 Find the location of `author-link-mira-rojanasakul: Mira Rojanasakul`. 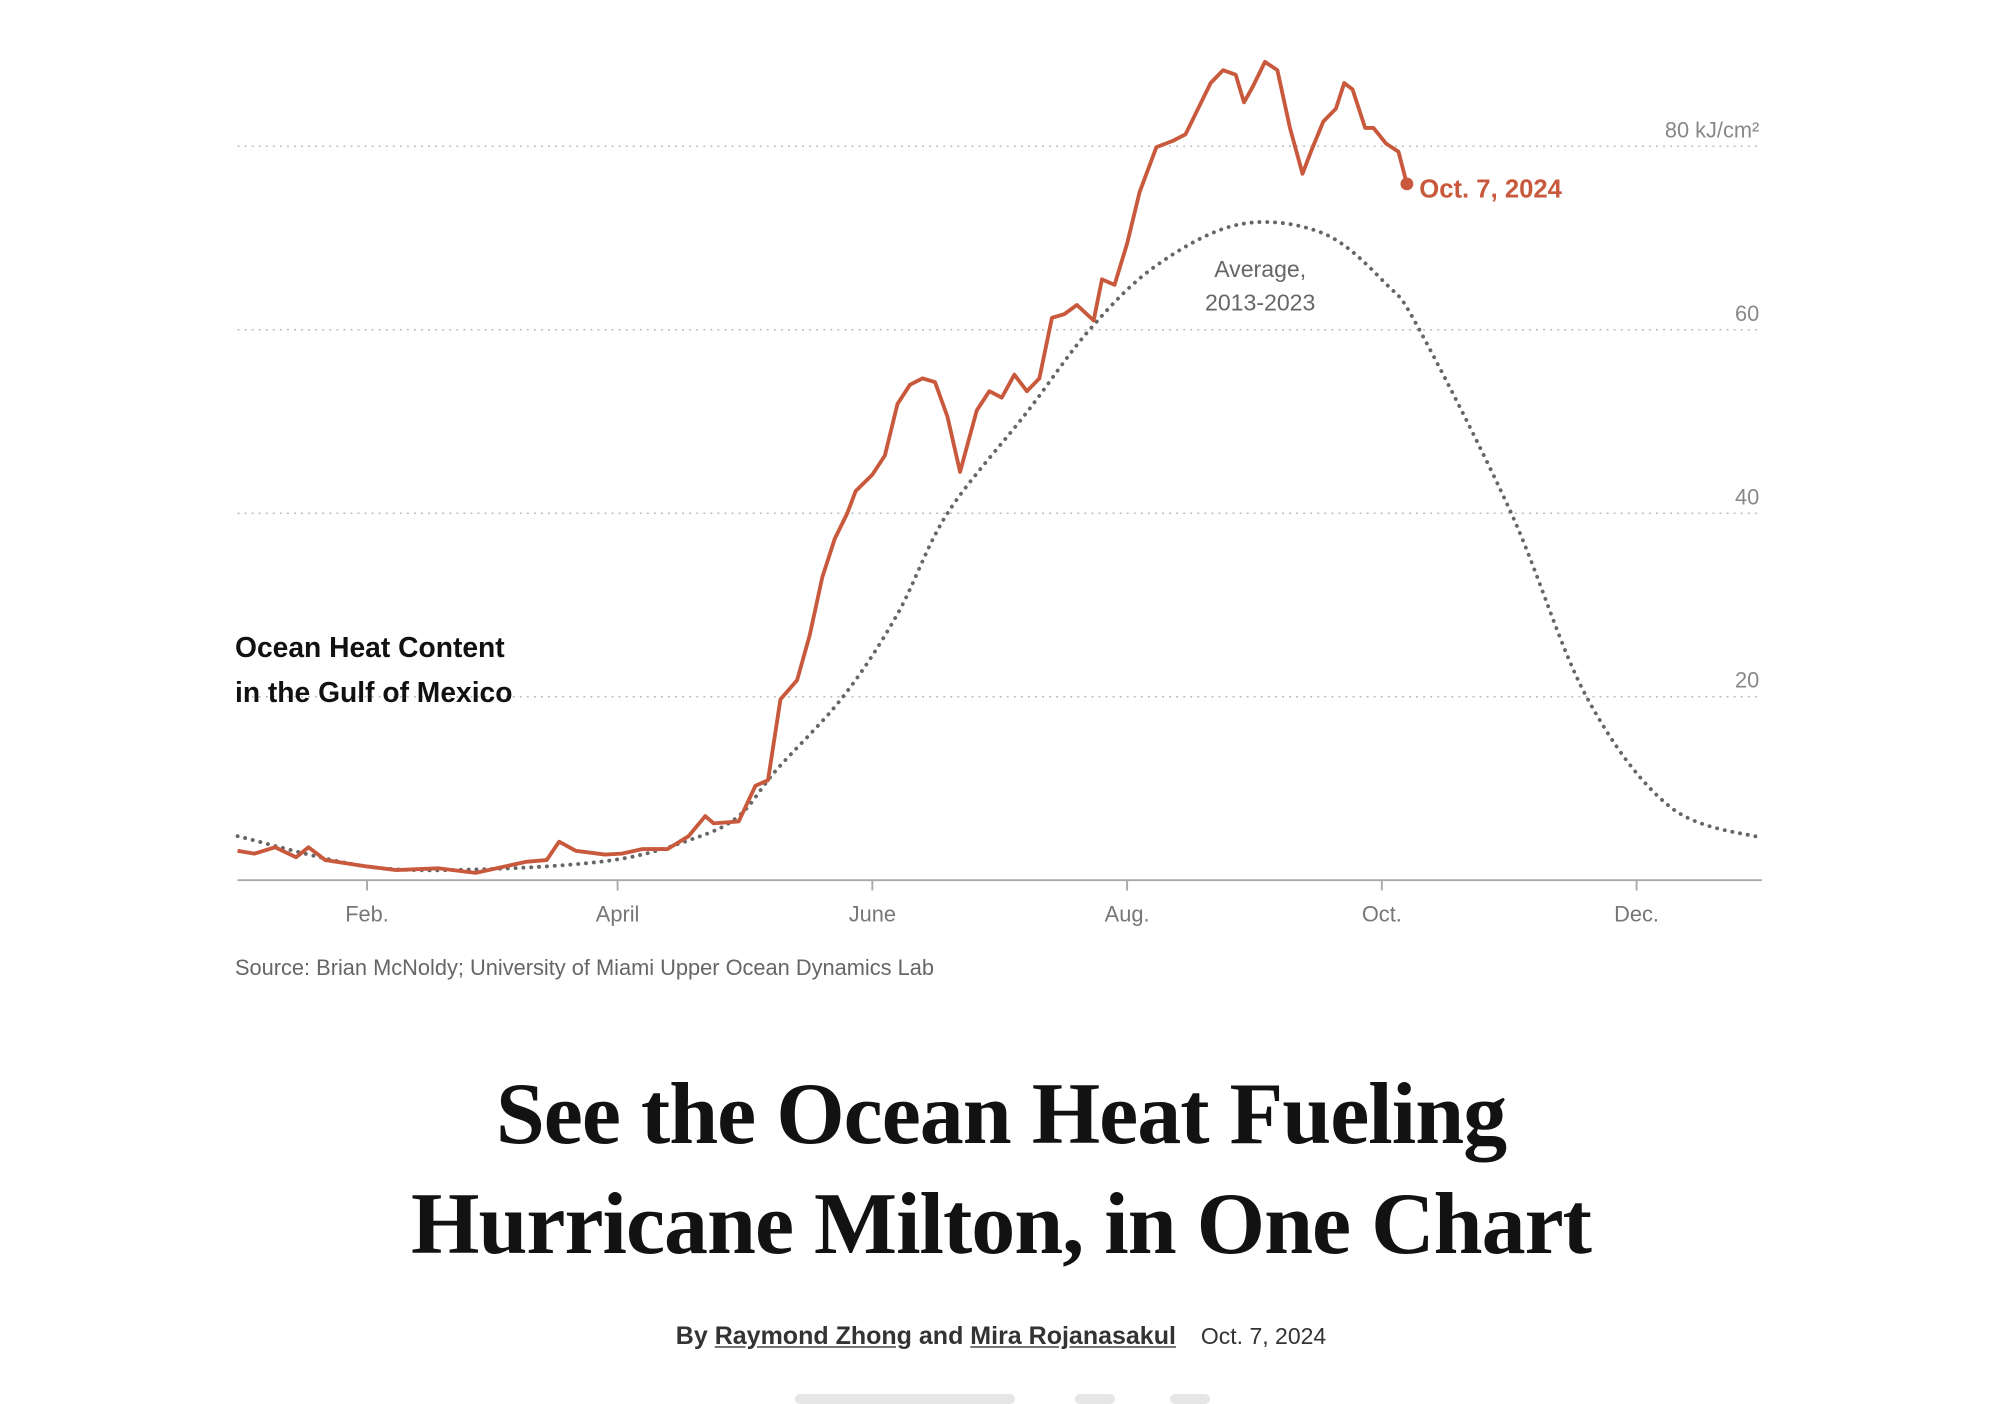

author-link-mira-rojanasakul: Mira Rojanasakul is located at coordinates (1073, 1336).